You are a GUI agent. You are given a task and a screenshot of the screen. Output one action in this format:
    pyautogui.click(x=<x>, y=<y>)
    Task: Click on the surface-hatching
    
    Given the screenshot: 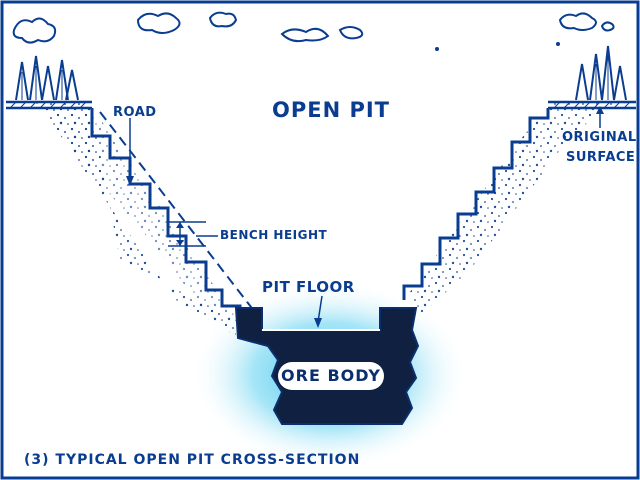 What is the action you would take?
    pyautogui.click(x=320, y=105)
    